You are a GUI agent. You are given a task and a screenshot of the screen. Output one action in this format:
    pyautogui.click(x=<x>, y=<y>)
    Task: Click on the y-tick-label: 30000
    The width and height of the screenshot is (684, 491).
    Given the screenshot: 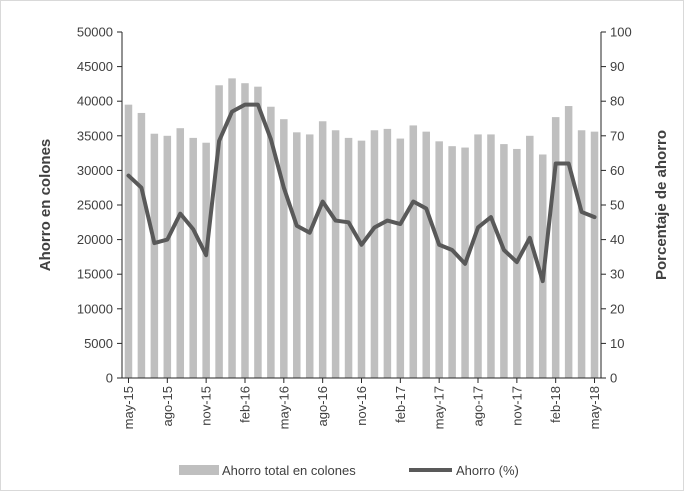 What is the action you would take?
    pyautogui.click(x=95, y=170)
    